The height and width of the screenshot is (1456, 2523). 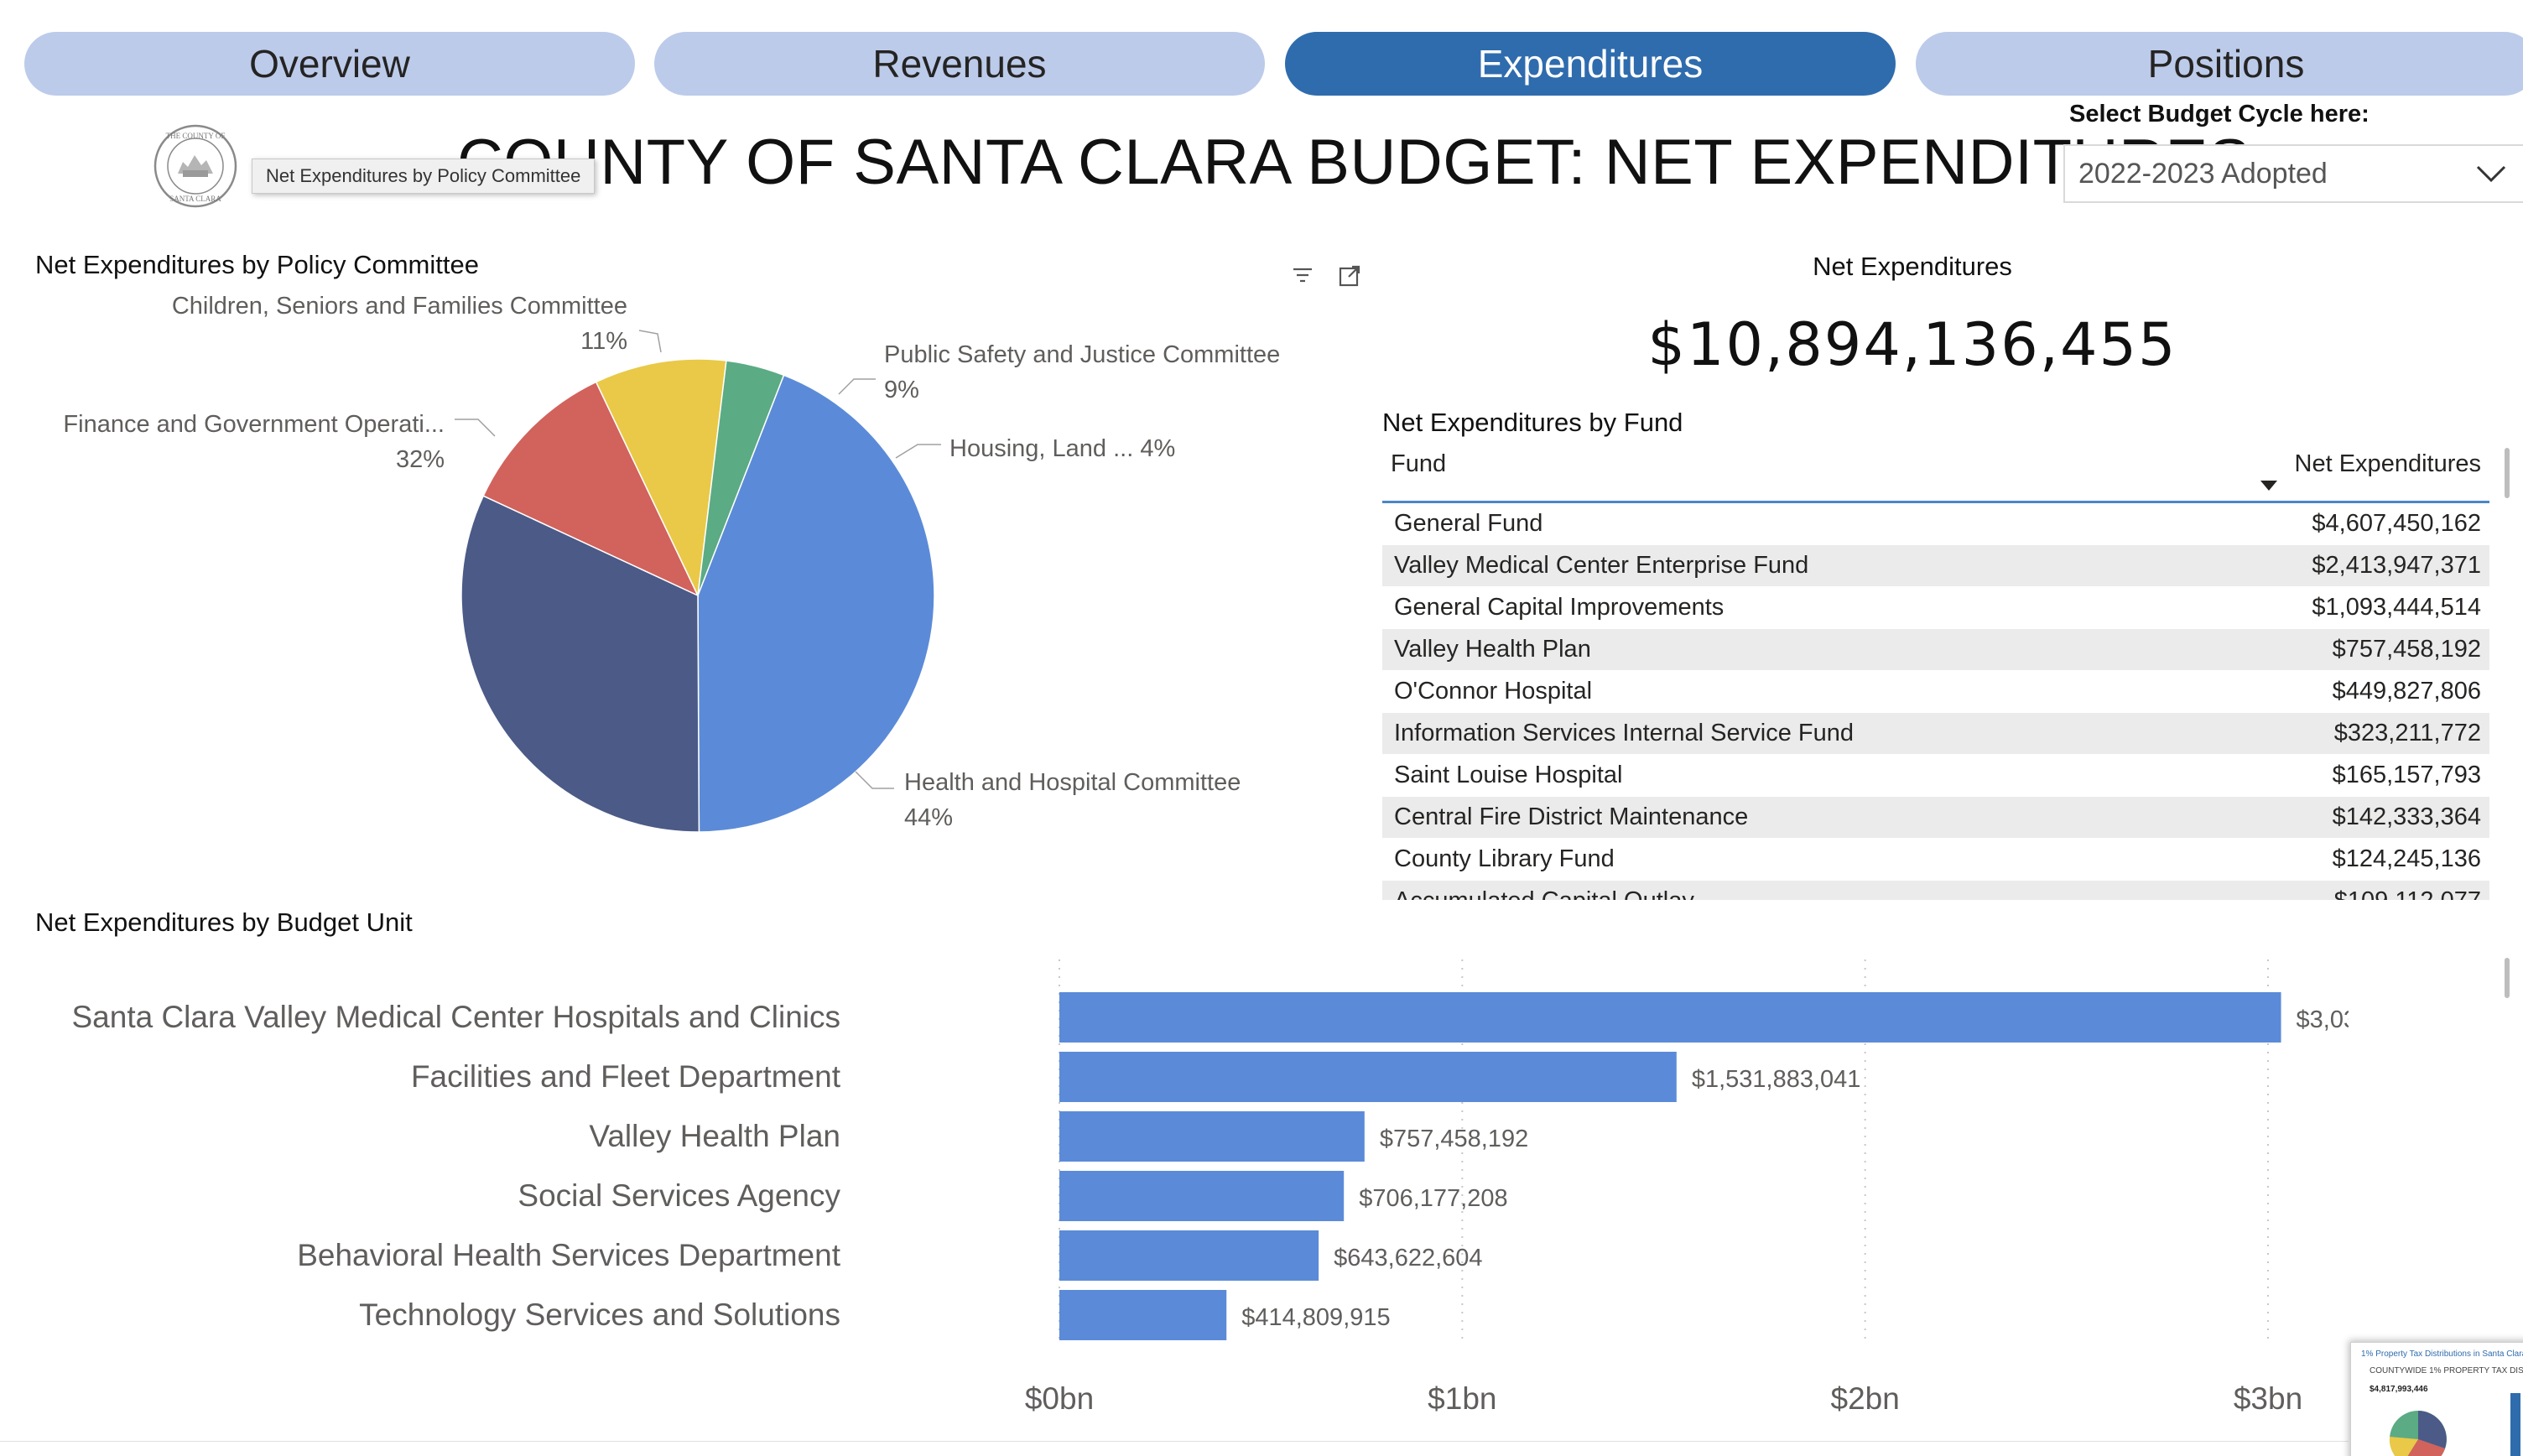 I want to click on budget-cycle-value: 2022-2023 Adopted, so click(x=2203, y=173).